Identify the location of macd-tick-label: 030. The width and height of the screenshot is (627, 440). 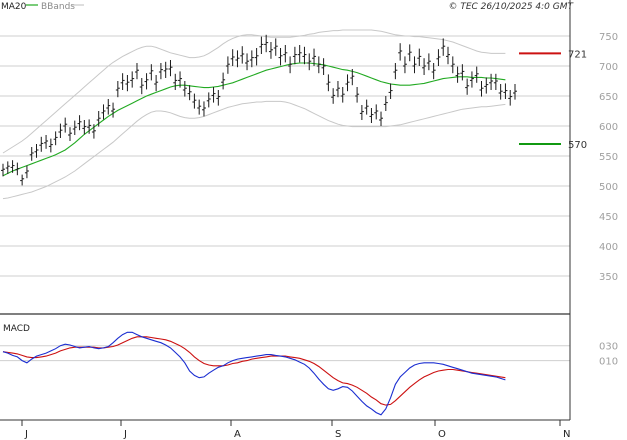
(608, 347).